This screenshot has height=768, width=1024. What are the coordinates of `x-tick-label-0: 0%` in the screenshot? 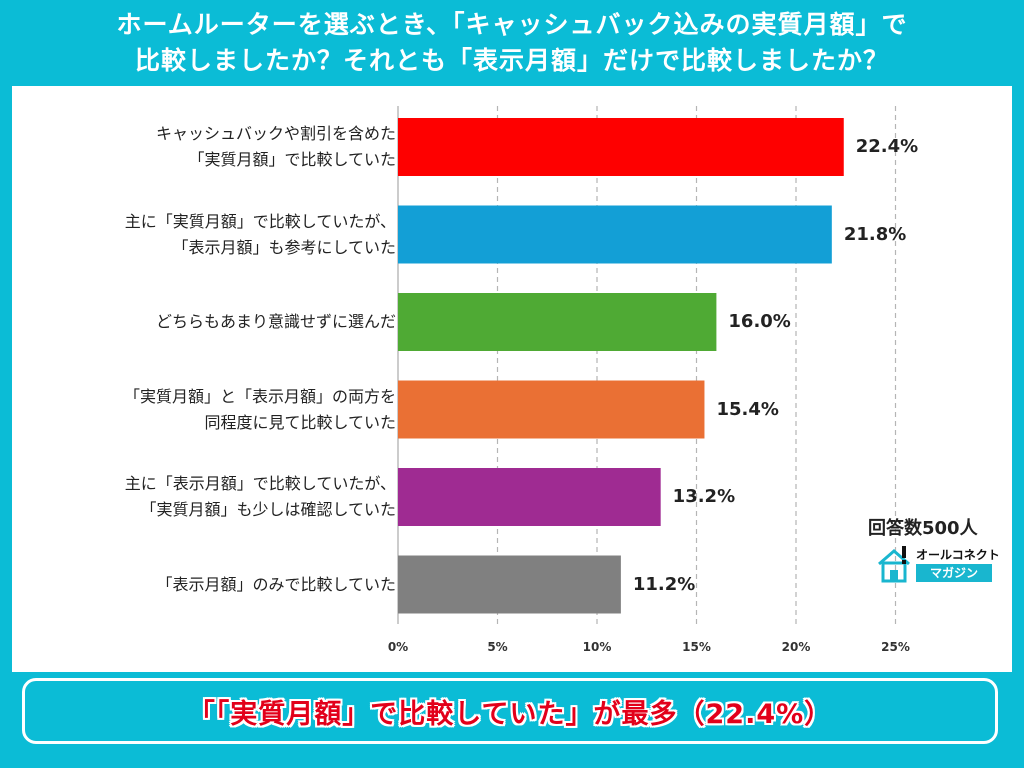 It's located at (398, 647).